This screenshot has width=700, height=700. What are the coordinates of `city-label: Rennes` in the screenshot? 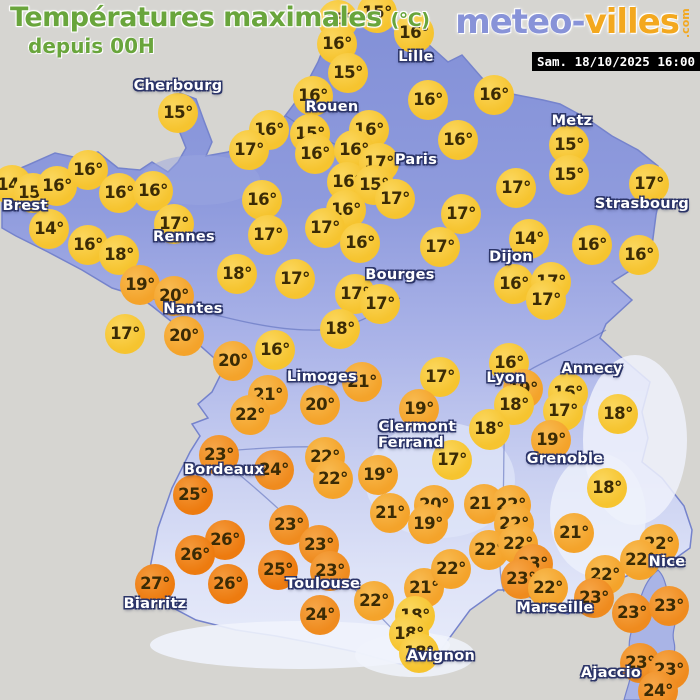 It's located at (184, 237).